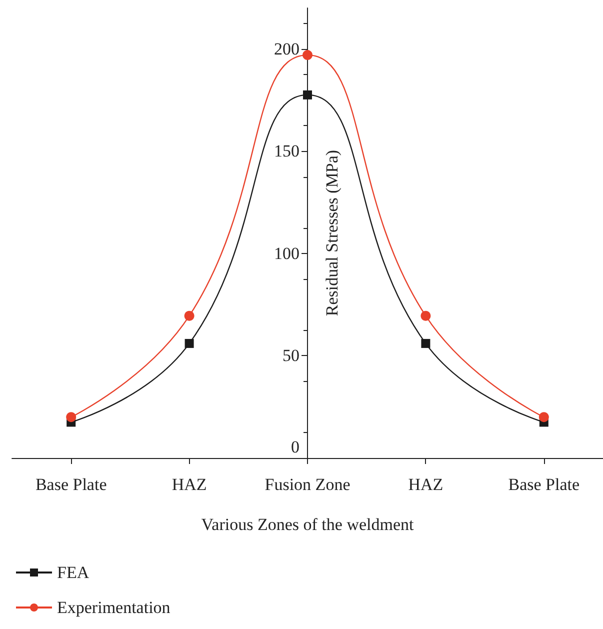 The width and height of the screenshot is (603, 629). What do you see at coordinates (73, 572) in the screenshot?
I see `legend-label: FEA` at bounding box center [73, 572].